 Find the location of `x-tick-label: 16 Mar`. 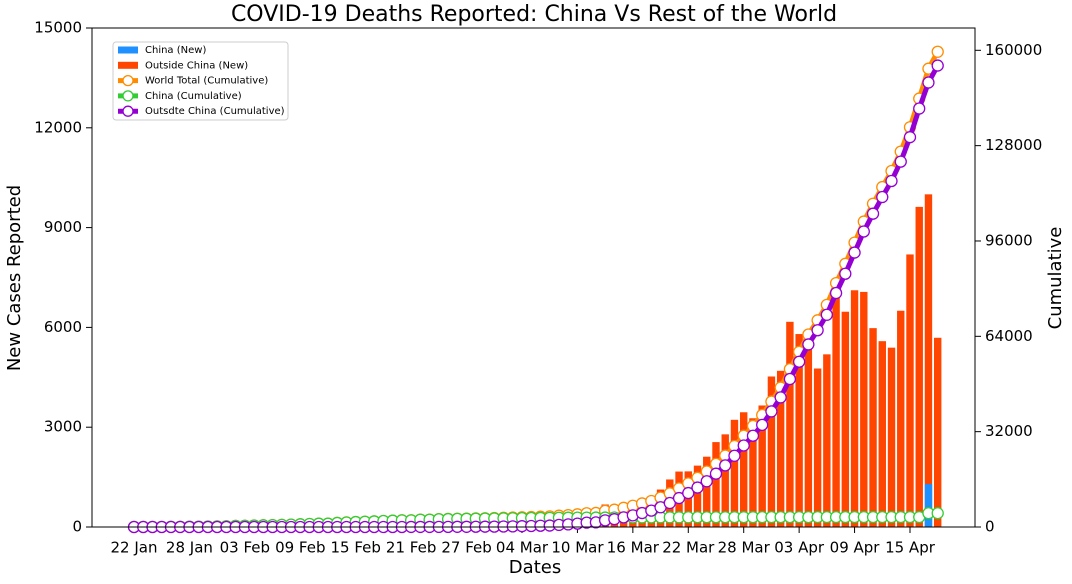

x-tick-label: 16 Mar is located at coordinates (633, 548).